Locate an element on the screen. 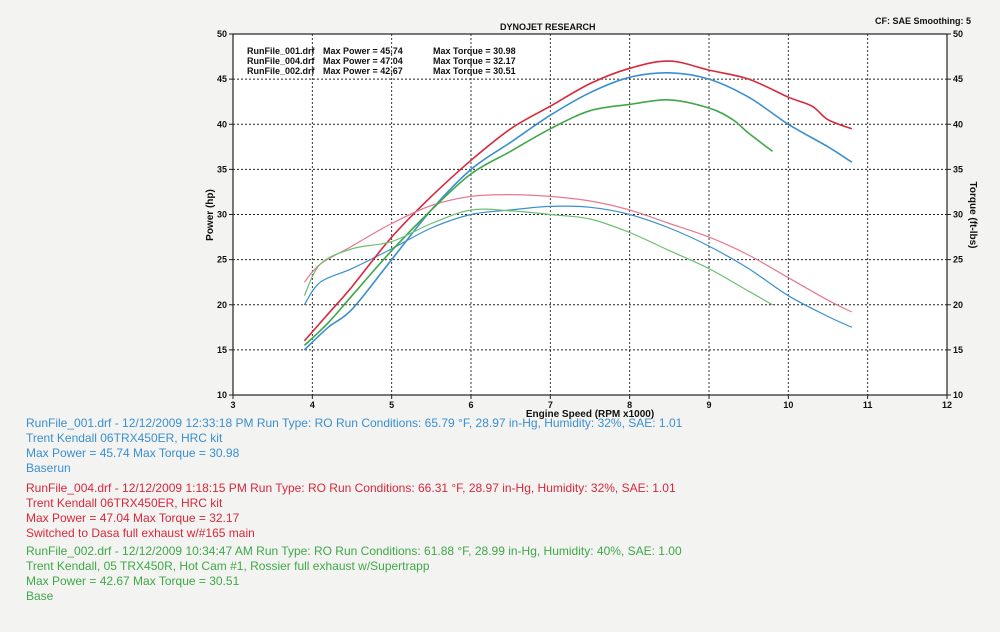 Image resolution: width=1000 pixels, height=632 pixels. x-tick-label: 7 is located at coordinates (550, 405).